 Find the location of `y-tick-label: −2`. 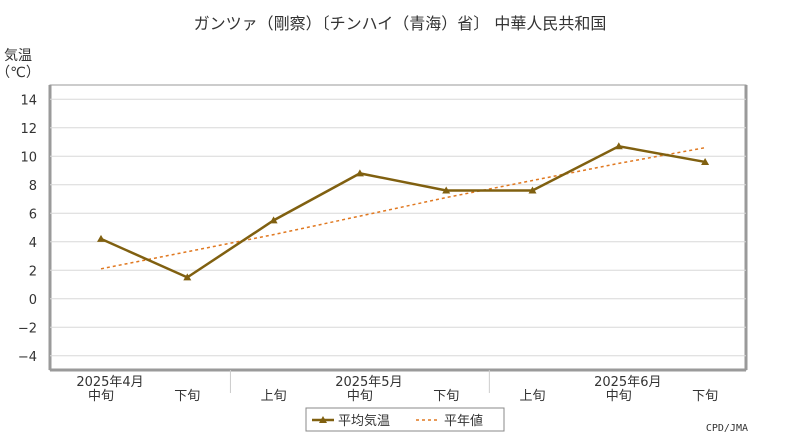

y-tick-label: −2 is located at coordinates (27, 328).